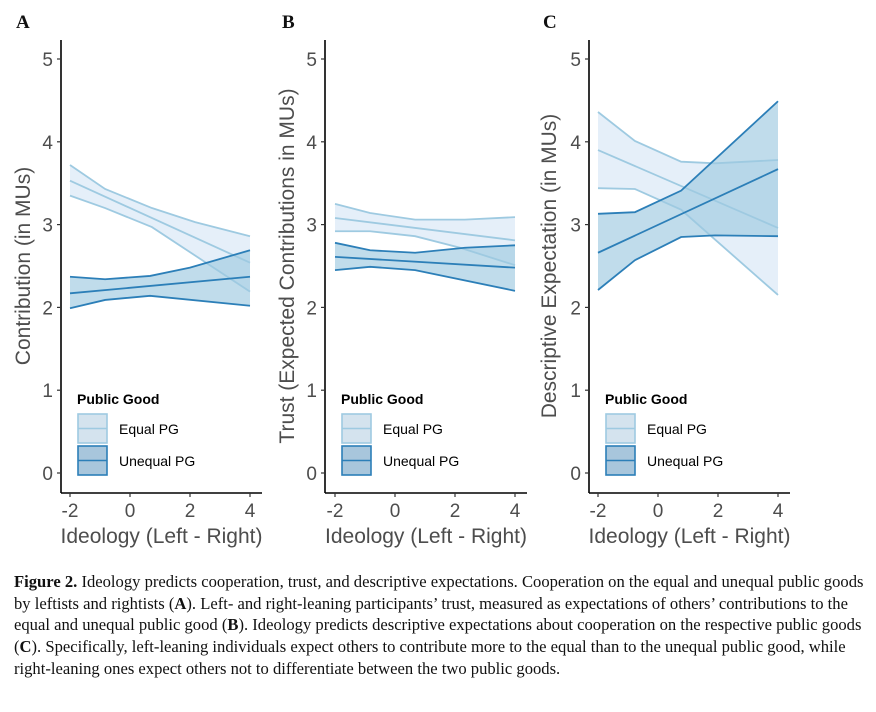  Describe the element at coordinates (23, 22) in the screenshot. I see `panel-letter: A` at that location.